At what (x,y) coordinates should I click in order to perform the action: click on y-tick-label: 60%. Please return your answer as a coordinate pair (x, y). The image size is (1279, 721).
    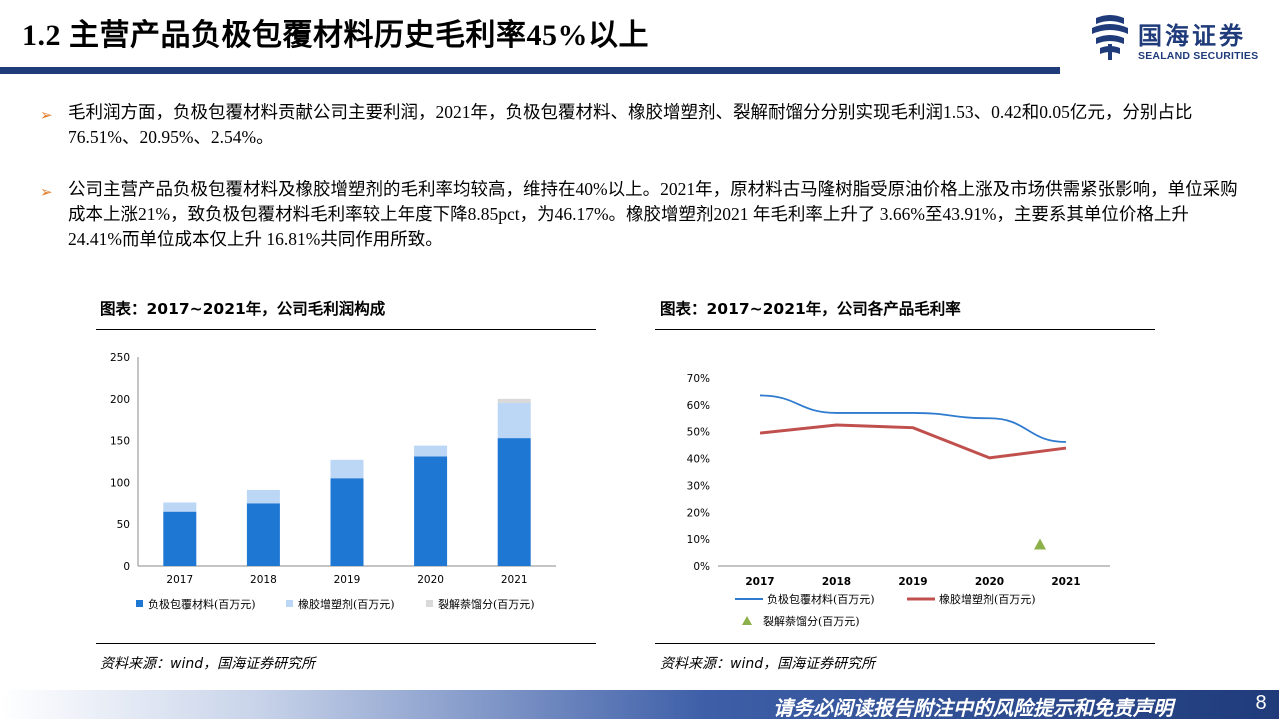
    Looking at the image, I should click on (698, 406).